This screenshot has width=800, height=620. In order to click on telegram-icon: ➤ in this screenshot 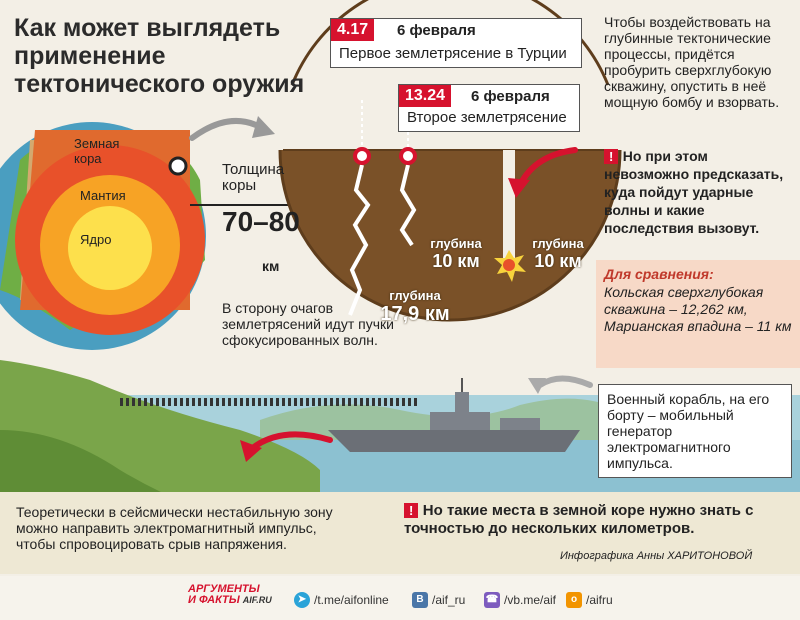, I will do `click(302, 600)`.